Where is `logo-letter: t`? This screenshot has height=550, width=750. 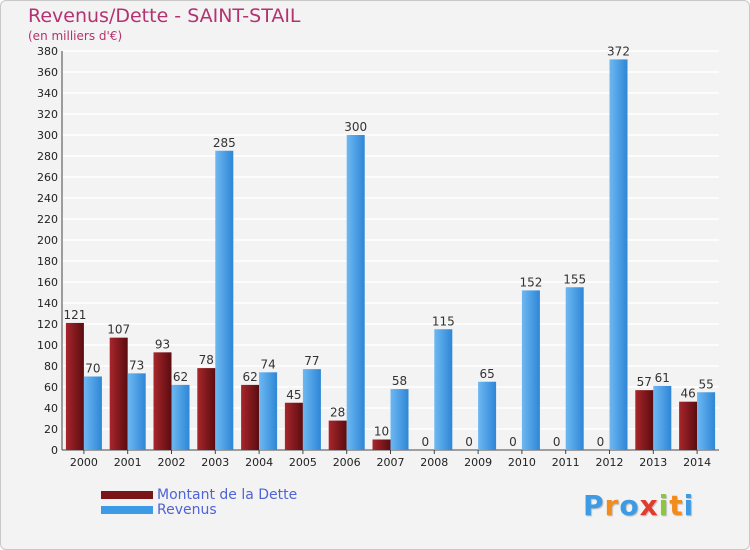
logo-letter: t is located at coordinates (676, 505).